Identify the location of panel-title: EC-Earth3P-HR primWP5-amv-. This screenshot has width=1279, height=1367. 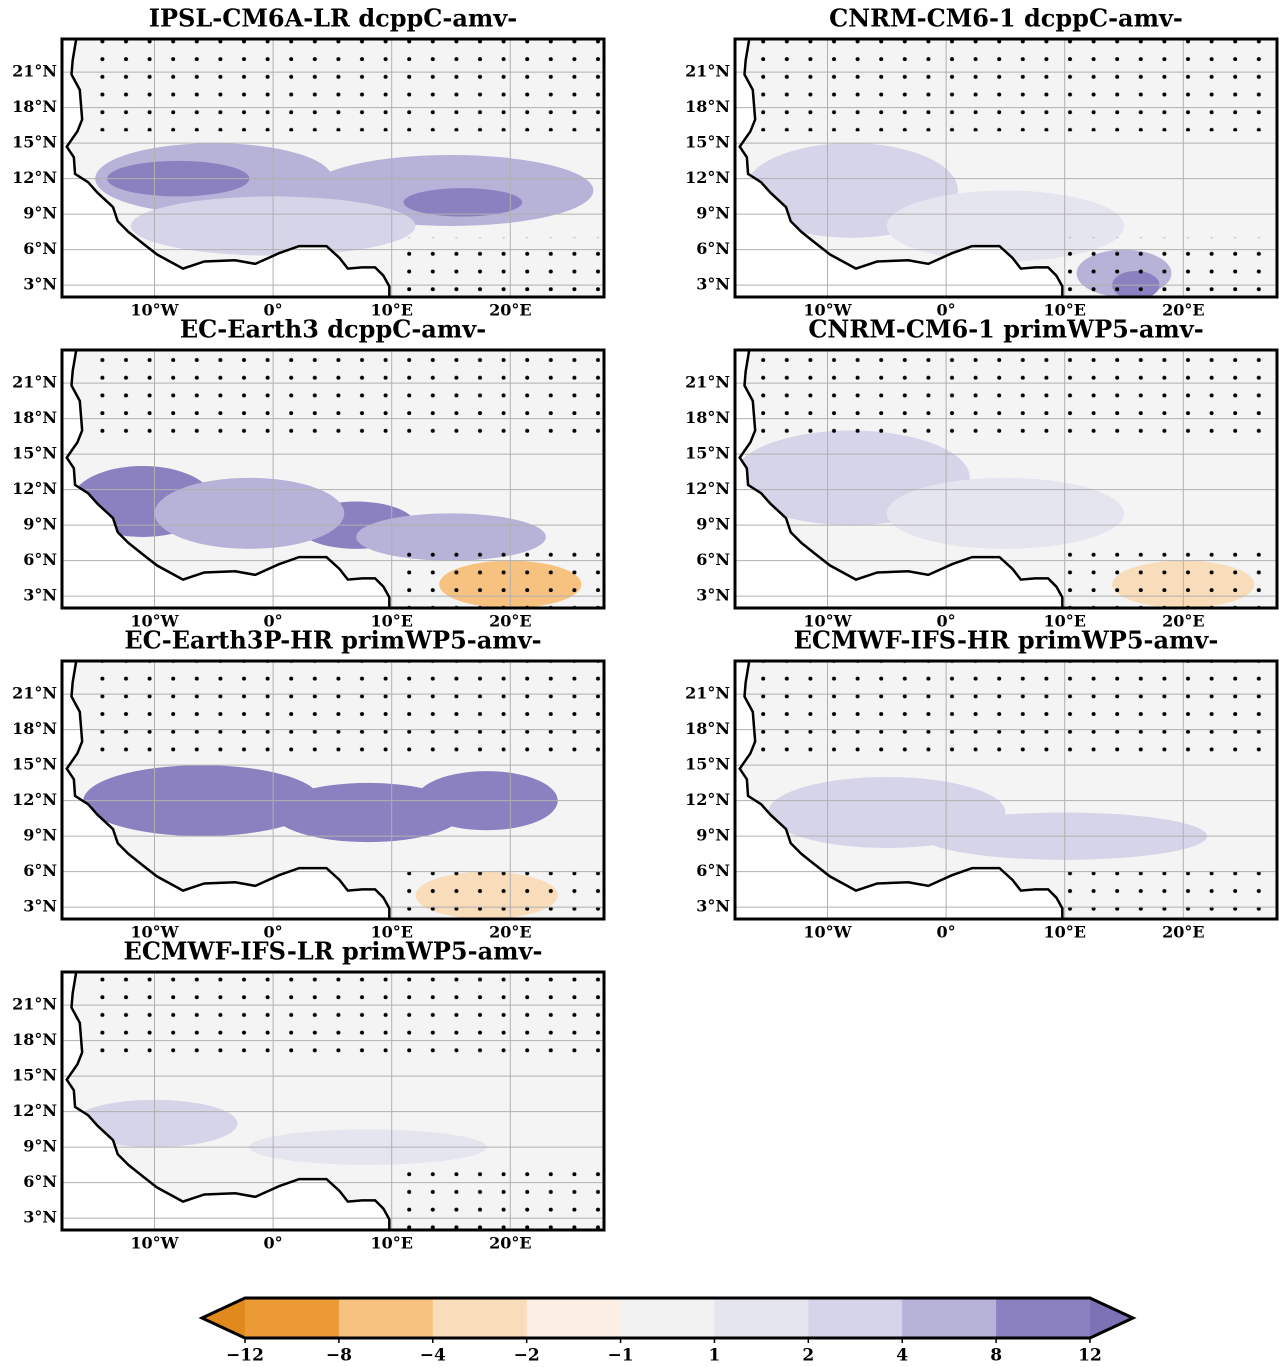
(332, 640).